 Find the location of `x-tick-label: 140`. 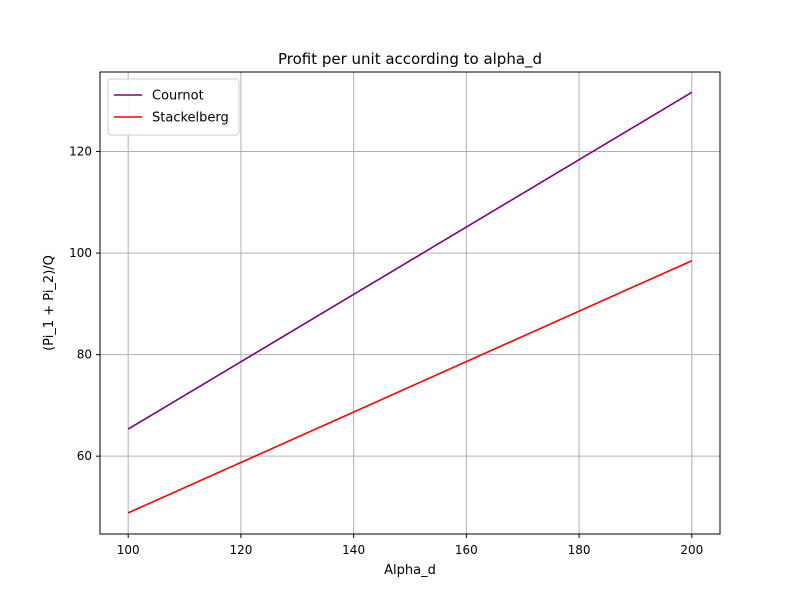

x-tick-label: 140 is located at coordinates (353, 550).